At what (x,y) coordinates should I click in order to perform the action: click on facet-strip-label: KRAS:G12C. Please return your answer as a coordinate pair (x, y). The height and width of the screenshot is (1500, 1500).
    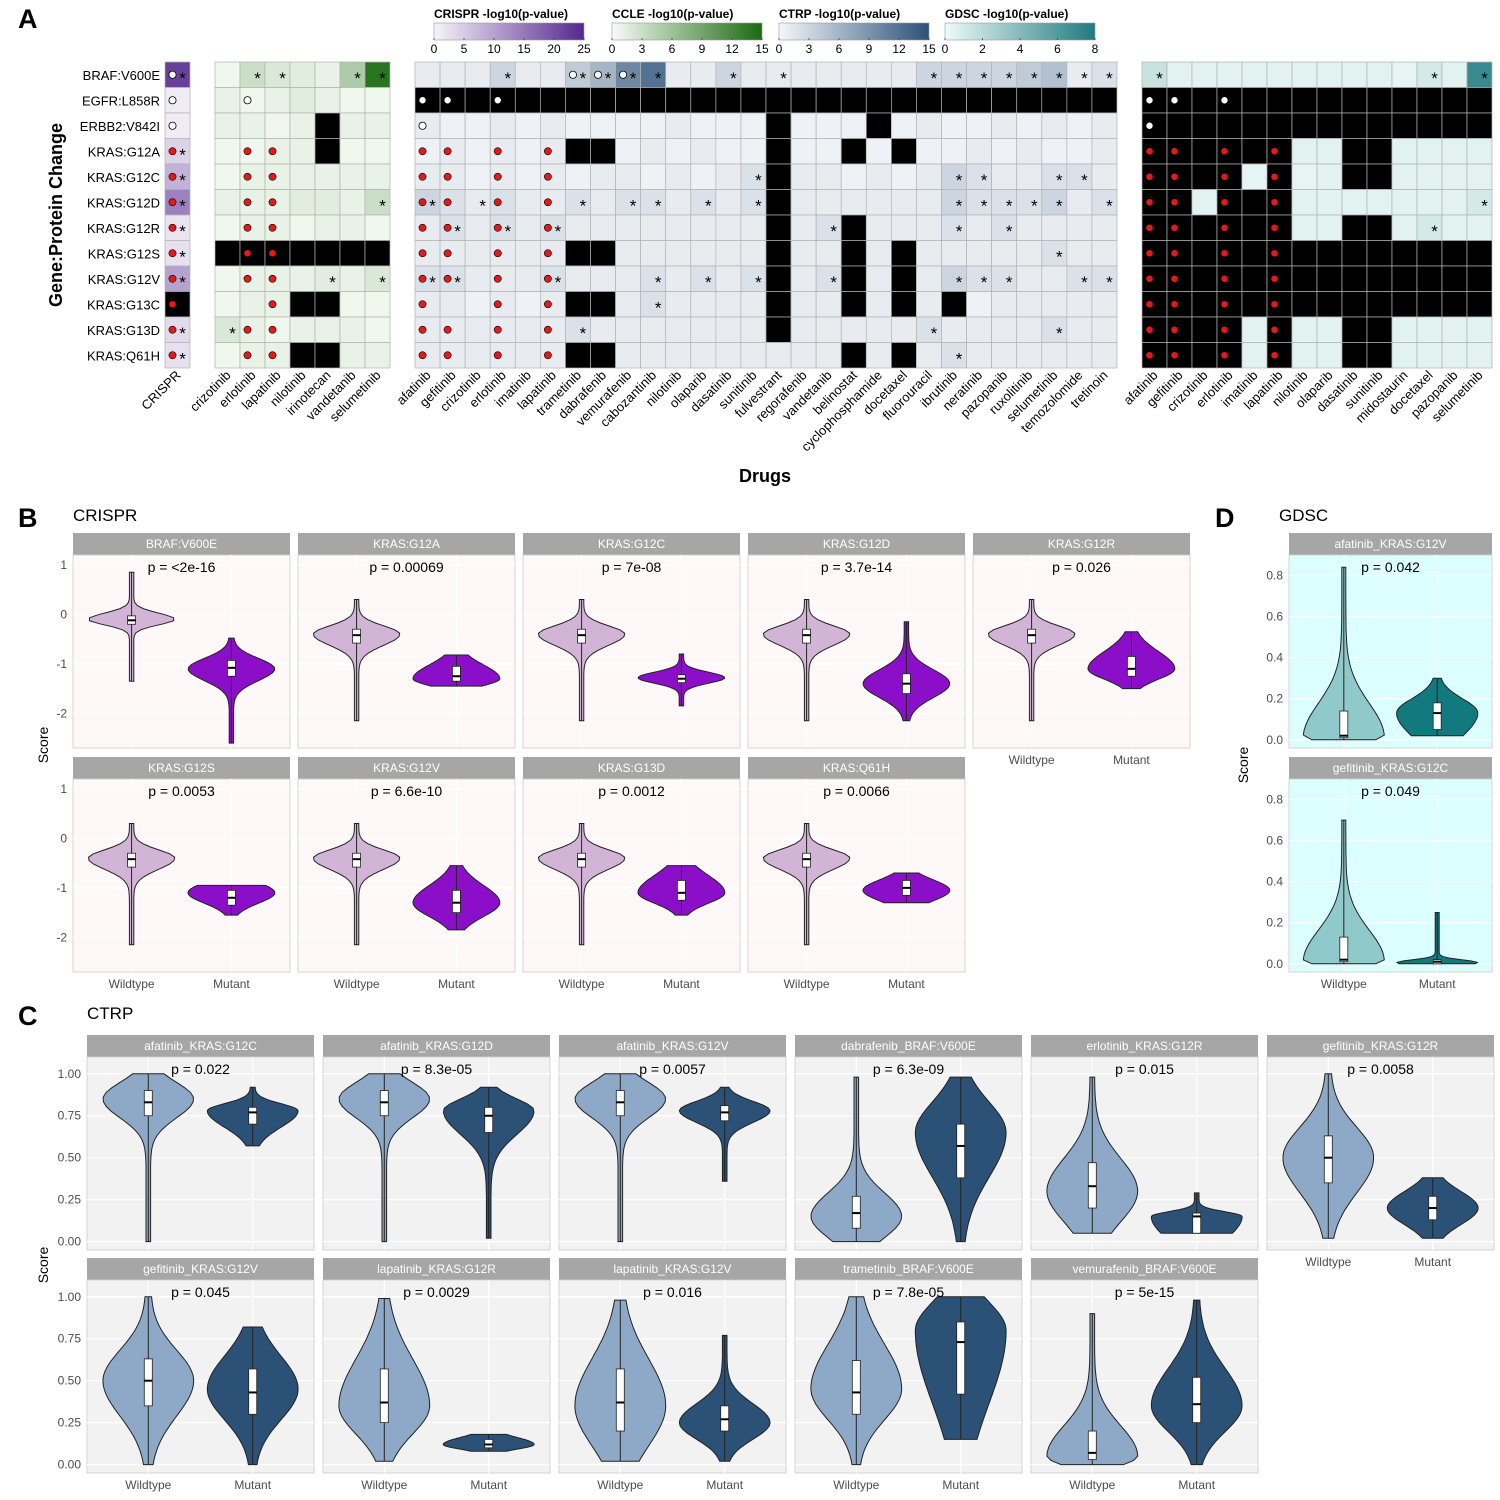
    Looking at the image, I should click on (632, 544).